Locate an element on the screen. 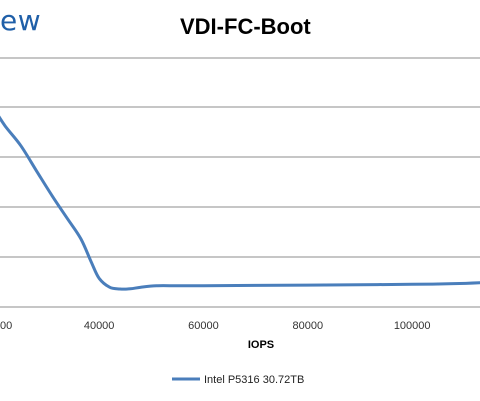 This screenshot has width=480, height=401. legend: Intel P5316 30.72TB is located at coordinates (238, 380).